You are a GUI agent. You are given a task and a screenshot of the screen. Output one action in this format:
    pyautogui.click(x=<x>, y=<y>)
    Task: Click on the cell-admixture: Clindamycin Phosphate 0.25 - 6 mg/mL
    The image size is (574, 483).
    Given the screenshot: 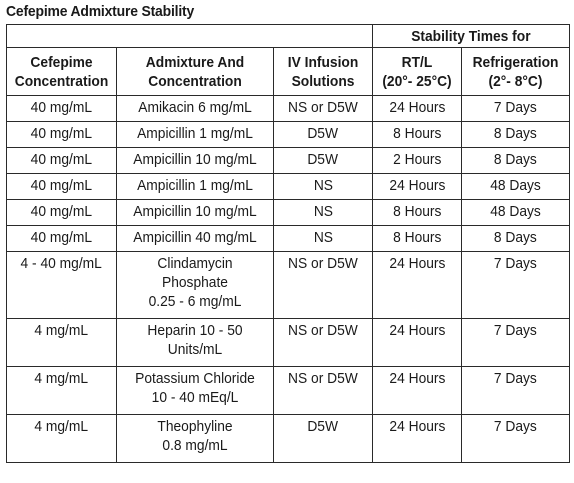 What is the action you would take?
    pyautogui.click(x=195, y=285)
    